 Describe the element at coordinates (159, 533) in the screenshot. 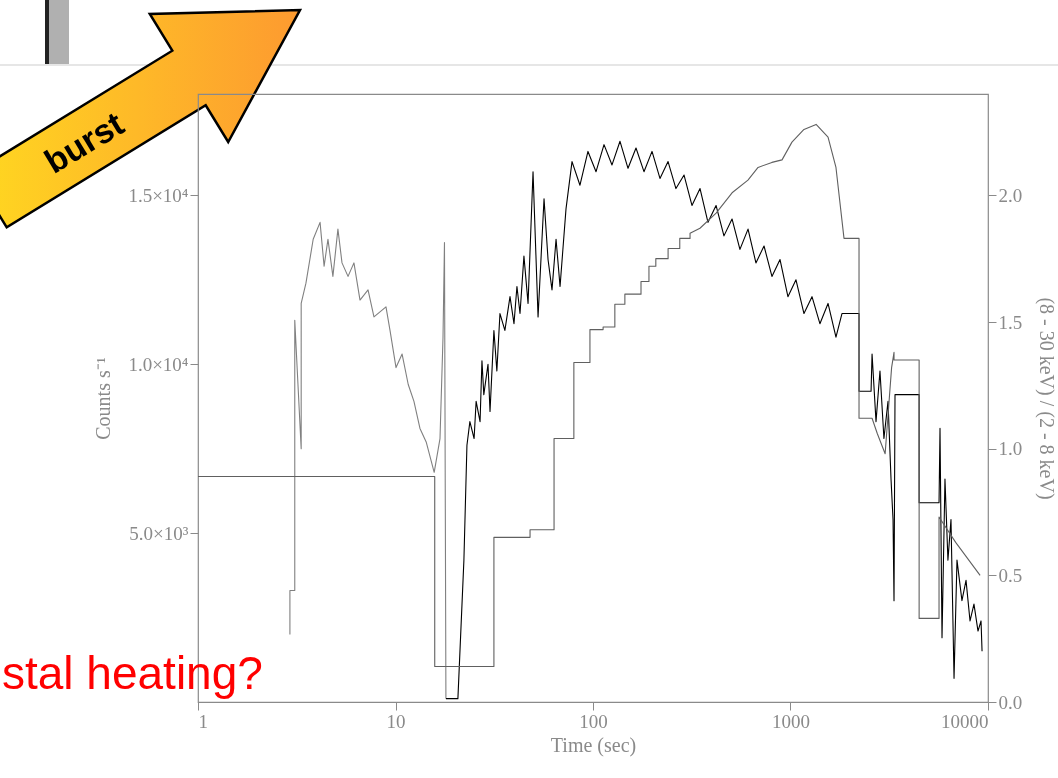

I see `y-tick-label: 5.0×10³` at that location.